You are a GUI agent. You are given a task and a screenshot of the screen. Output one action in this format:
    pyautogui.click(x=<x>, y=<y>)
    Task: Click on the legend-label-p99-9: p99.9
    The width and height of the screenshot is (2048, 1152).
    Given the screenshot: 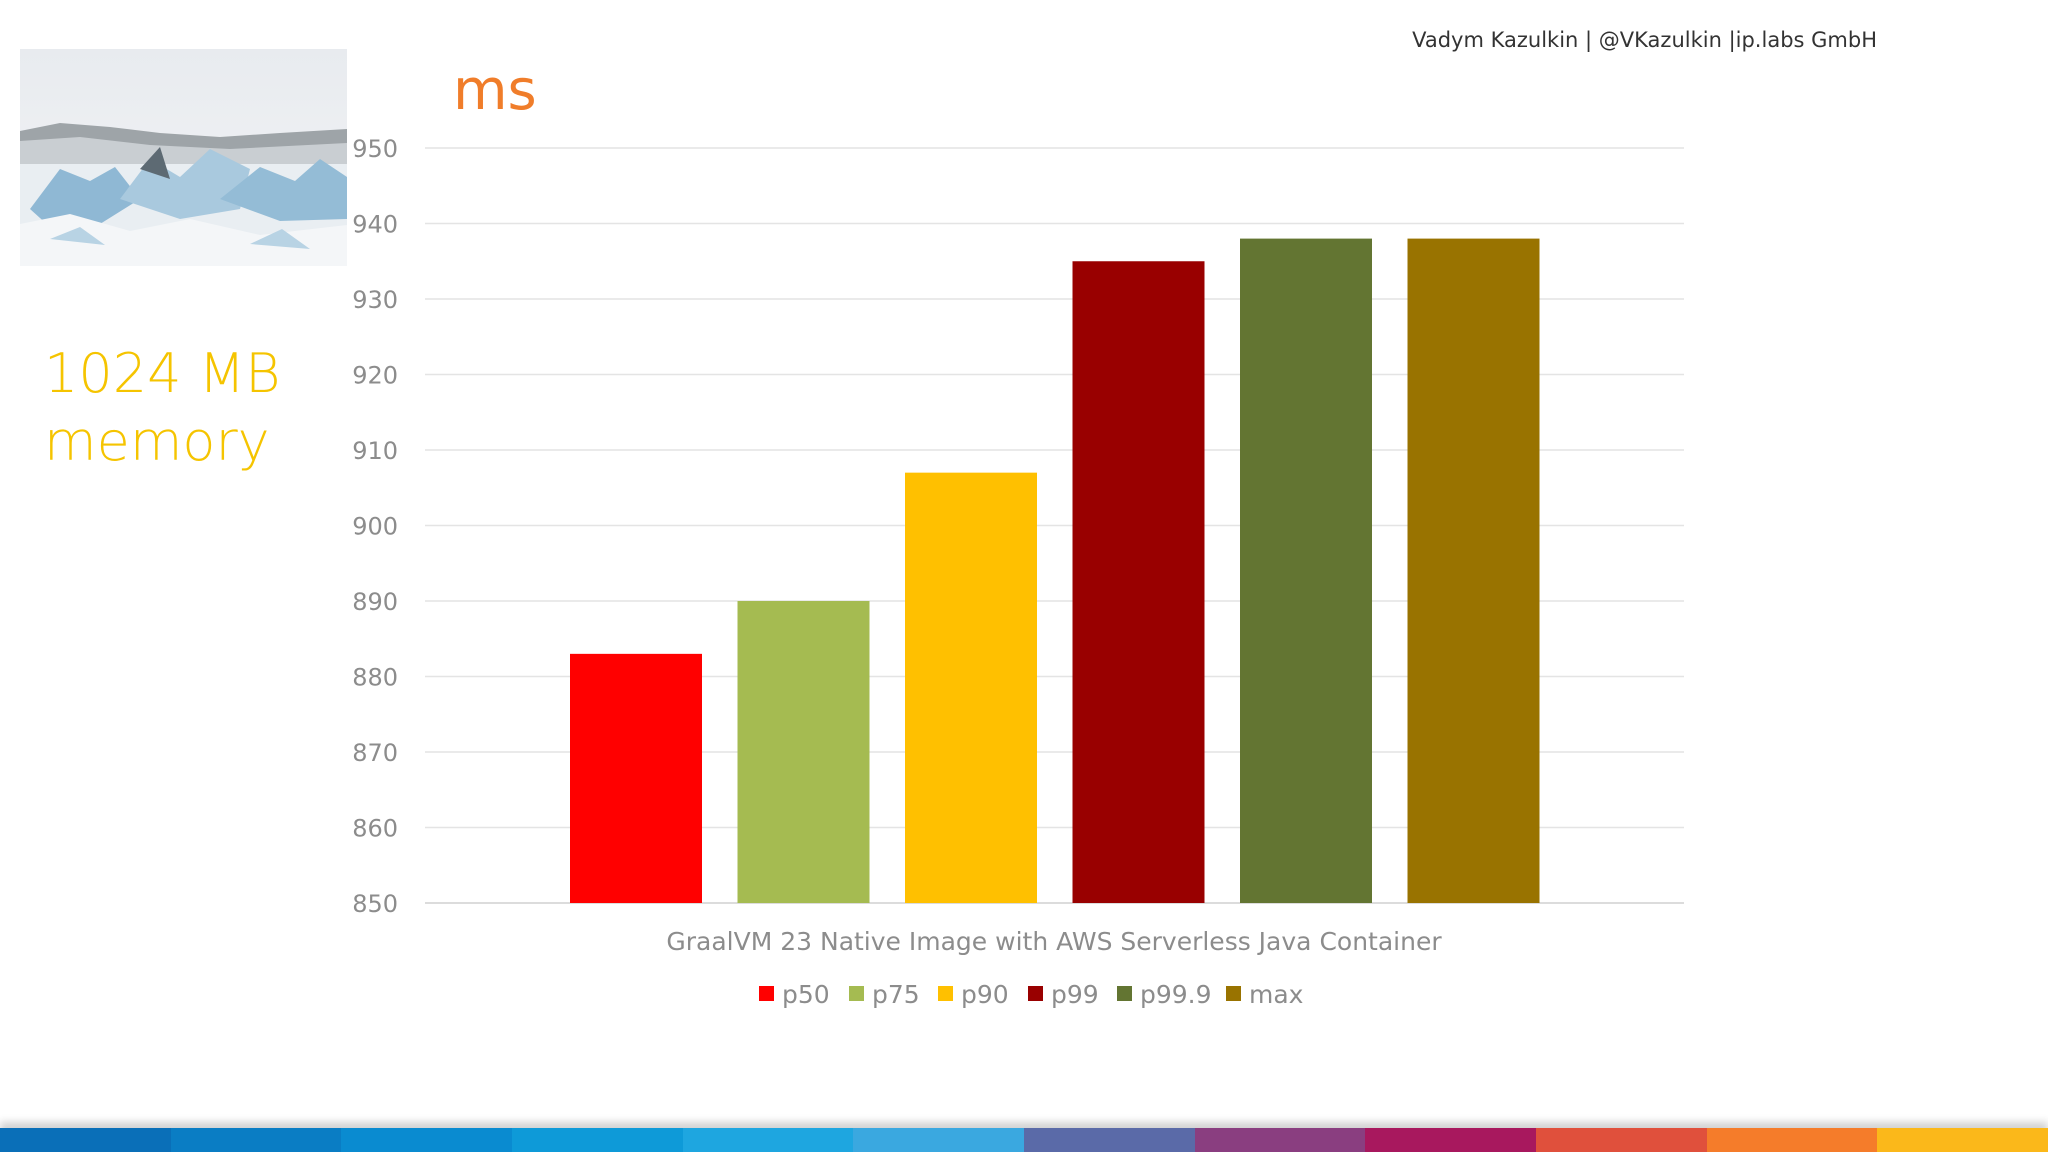 What is the action you would take?
    pyautogui.click(x=1176, y=994)
    